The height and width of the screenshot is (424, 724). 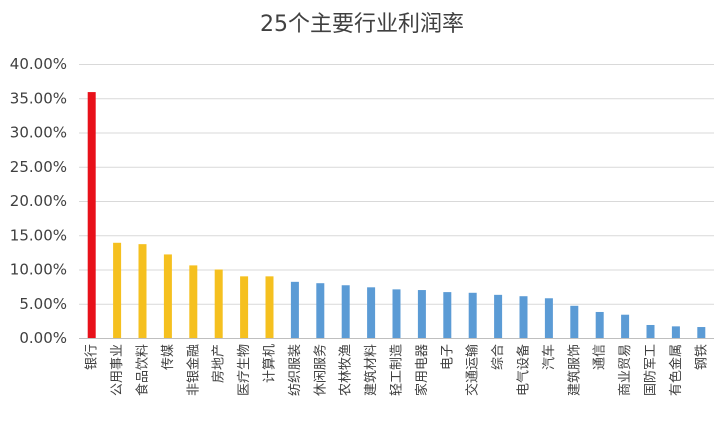 I want to click on x-tick-label: 农林牧渔, so click(x=346, y=370).